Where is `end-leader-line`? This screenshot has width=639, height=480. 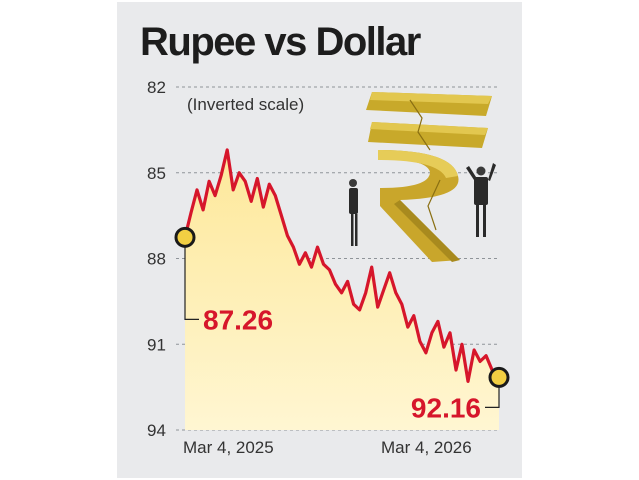 end-leader-line is located at coordinates (492, 397).